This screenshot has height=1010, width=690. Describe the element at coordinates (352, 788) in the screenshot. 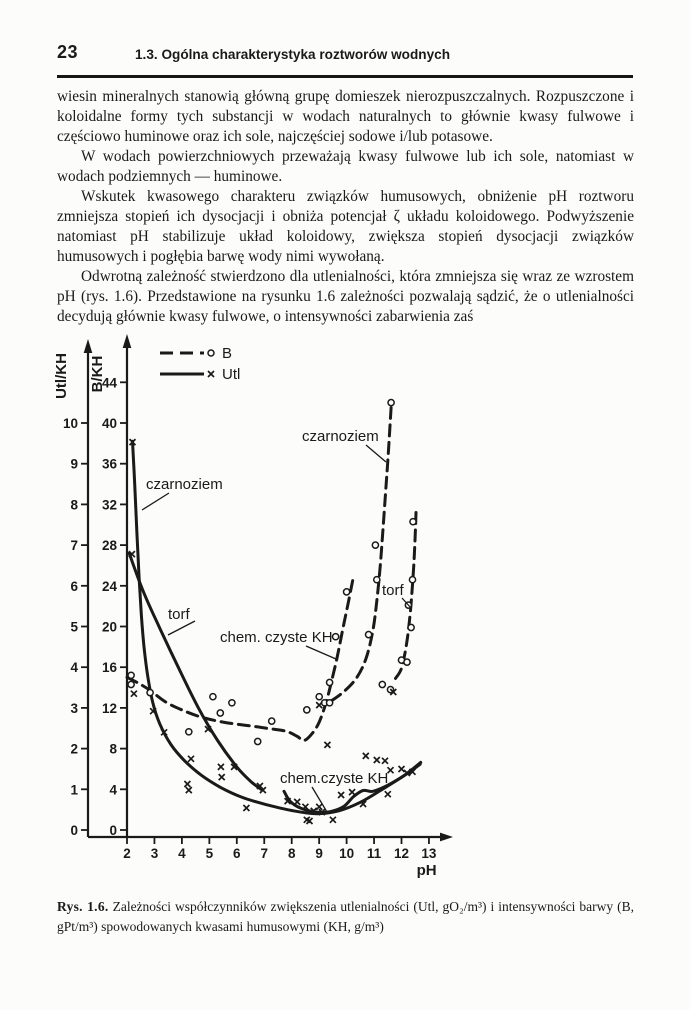

I see `series-2-curve` at that location.